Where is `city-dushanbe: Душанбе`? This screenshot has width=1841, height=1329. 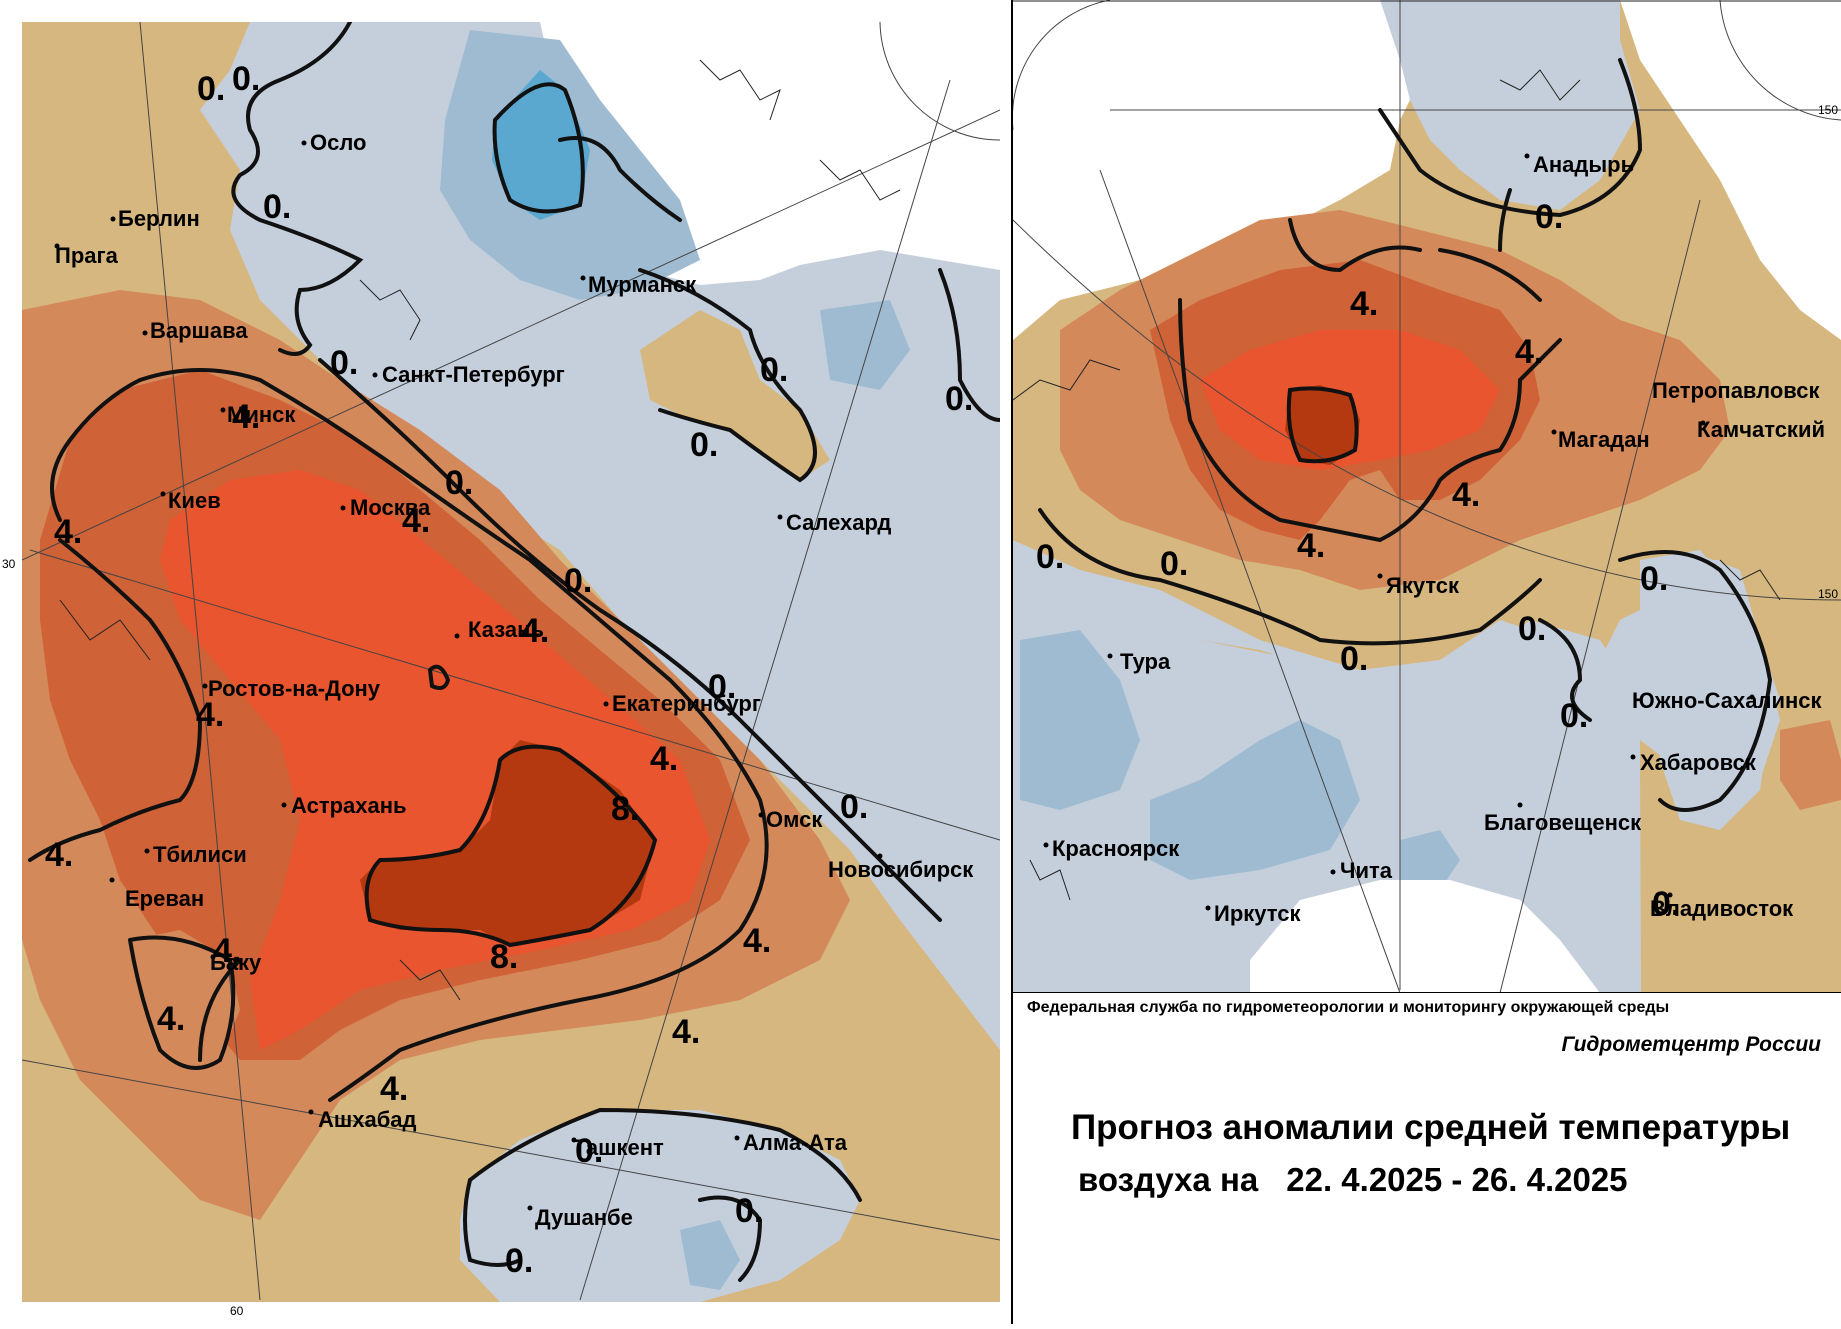
city-dushanbe: Душанбе is located at coordinates (580, 1217).